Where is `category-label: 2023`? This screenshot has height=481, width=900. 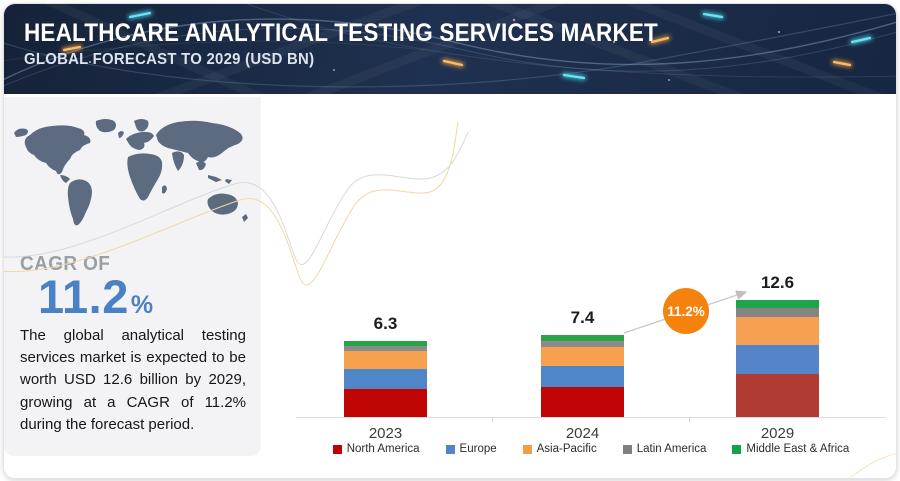 category-label: 2023 is located at coordinates (385, 433).